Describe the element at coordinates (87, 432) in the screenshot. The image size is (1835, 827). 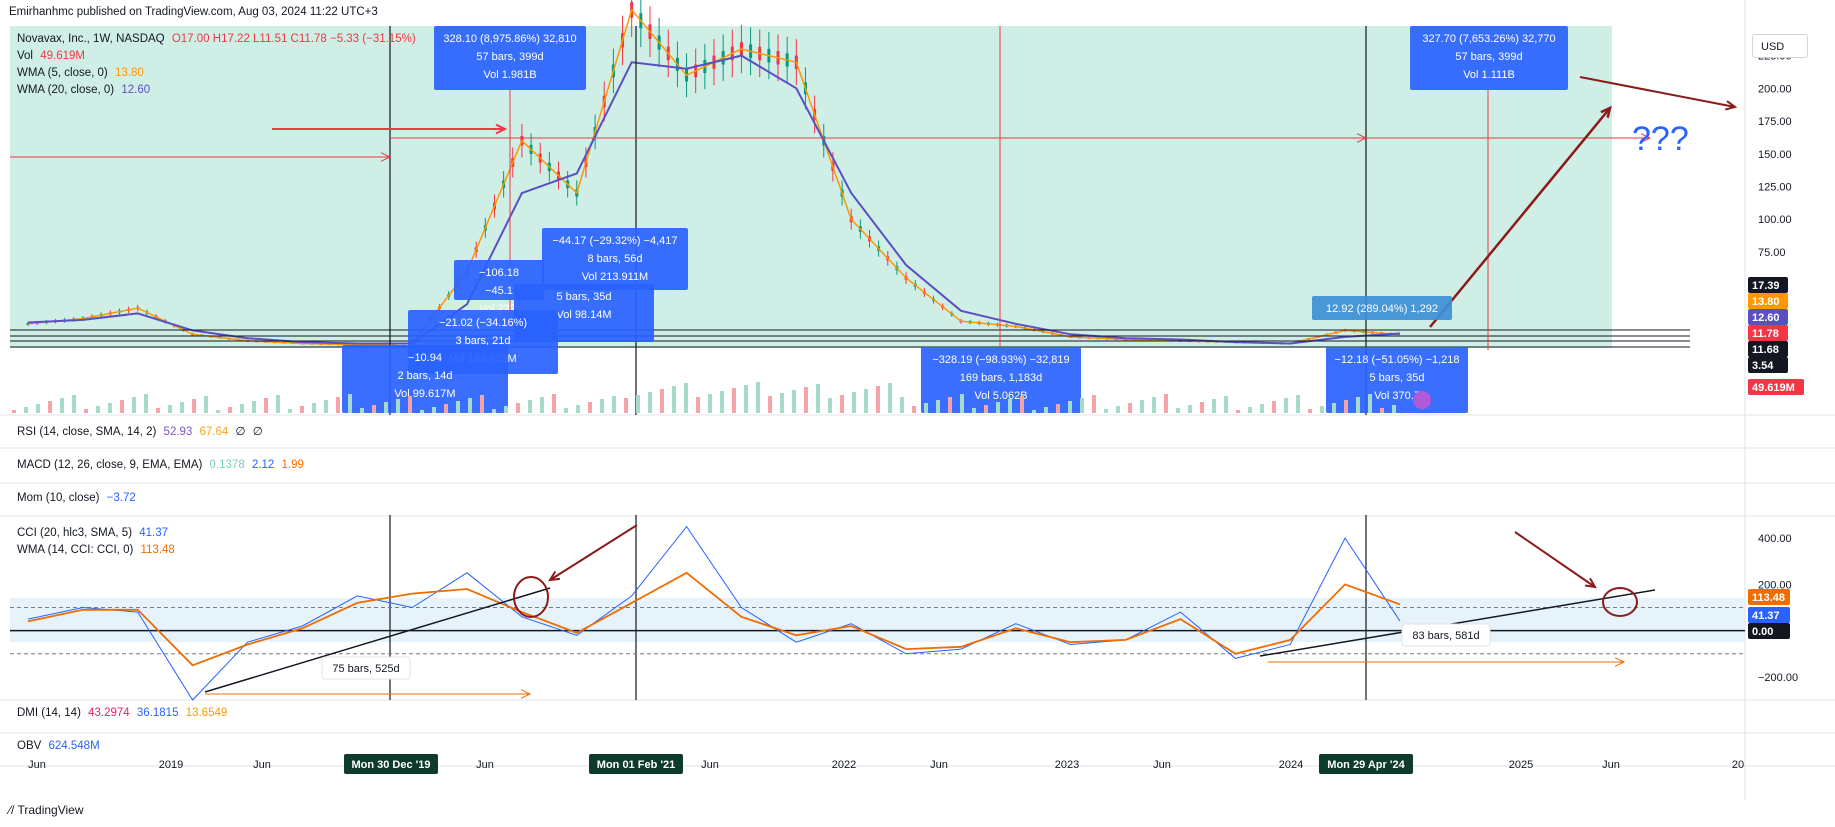
I see `rsi-label: RSI (14, close, SMA, 14, 2)` at that location.